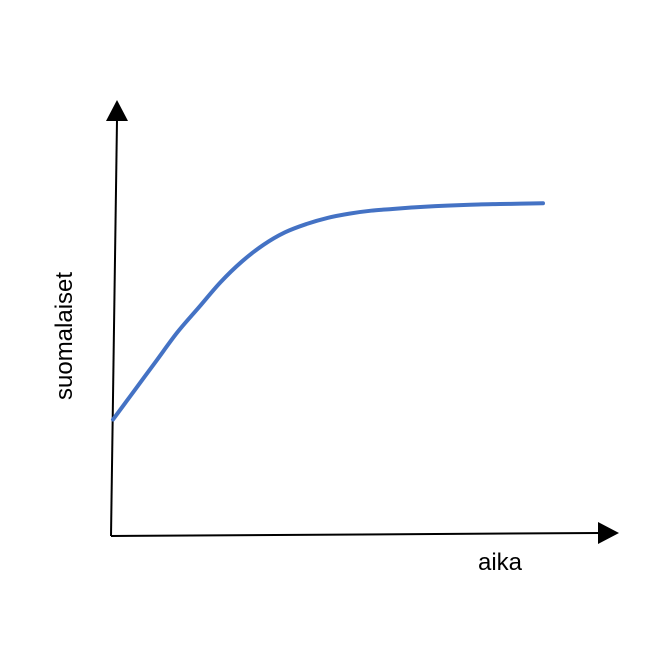  Describe the element at coordinates (355, 534) in the screenshot. I see `x-axis-line` at that location.